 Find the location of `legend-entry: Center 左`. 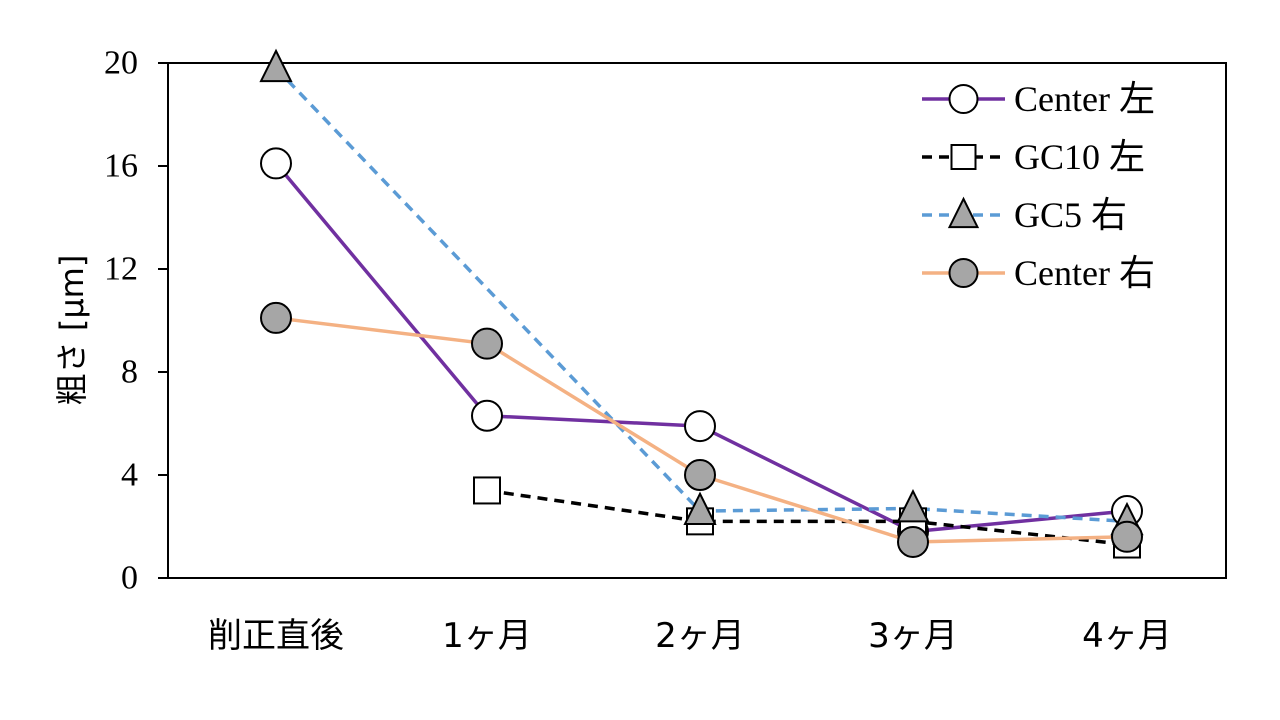

legend-entry: Center 左 is located at coordinates (1038, 99).